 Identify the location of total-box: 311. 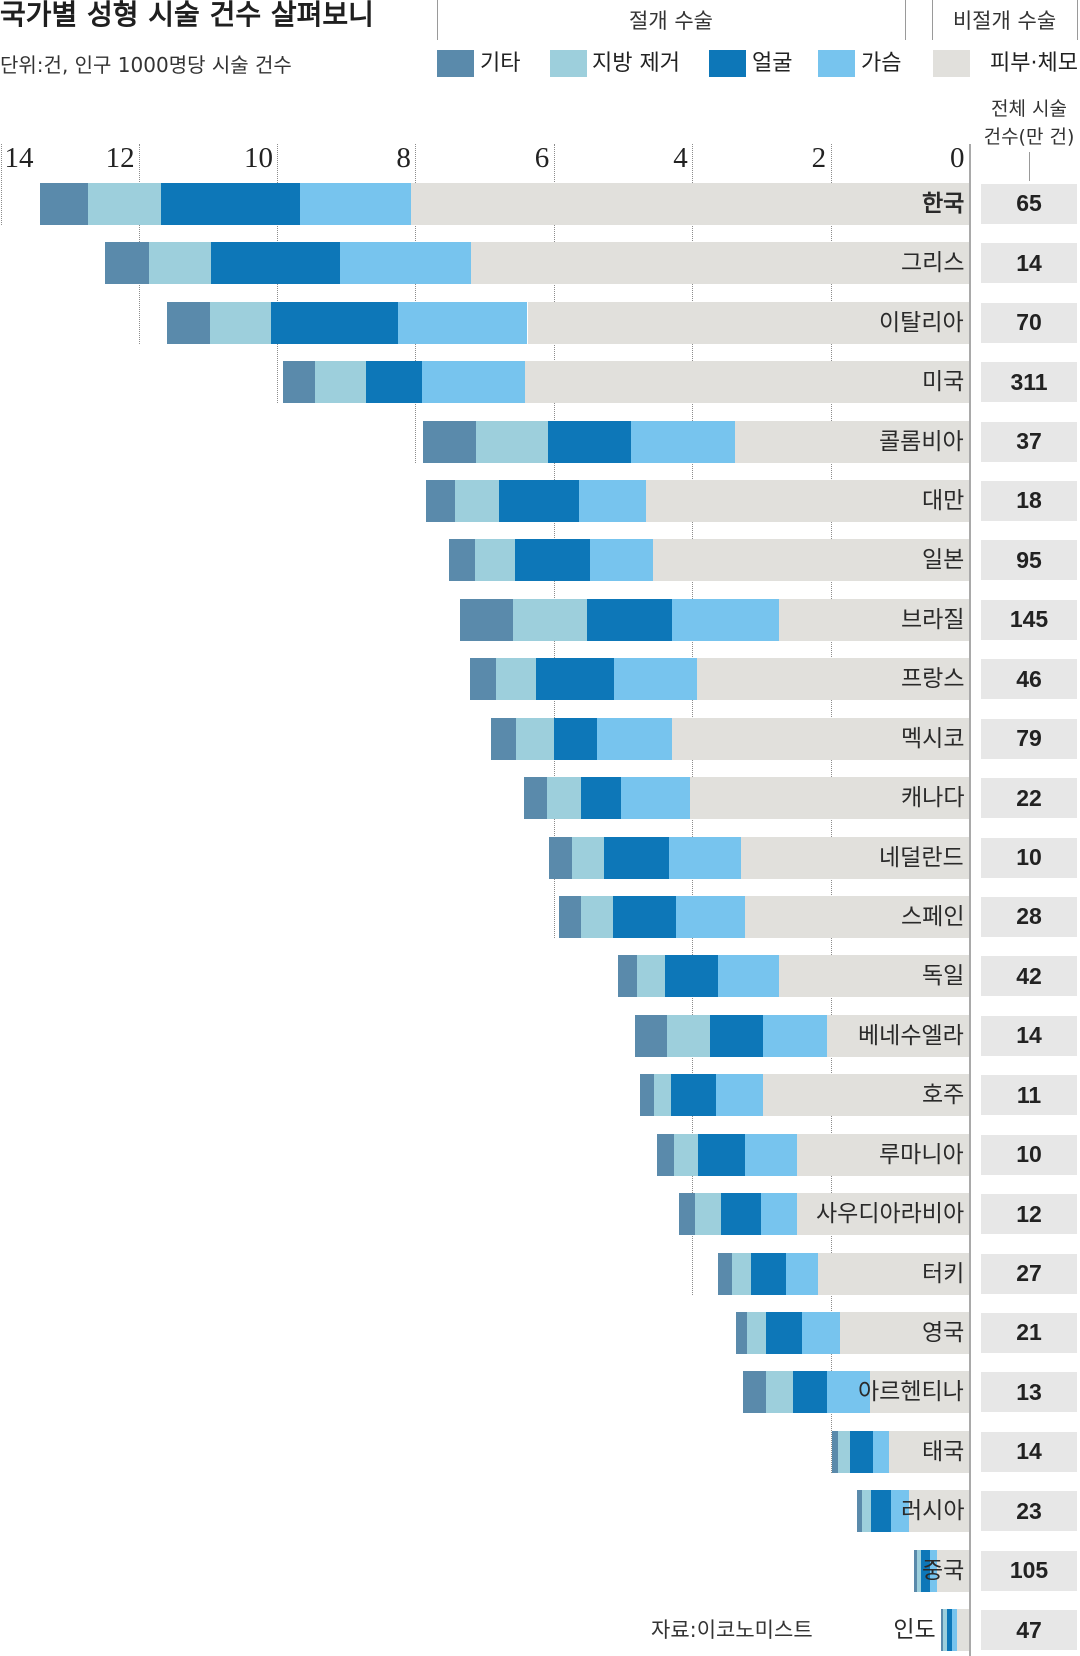
(1029, 382).